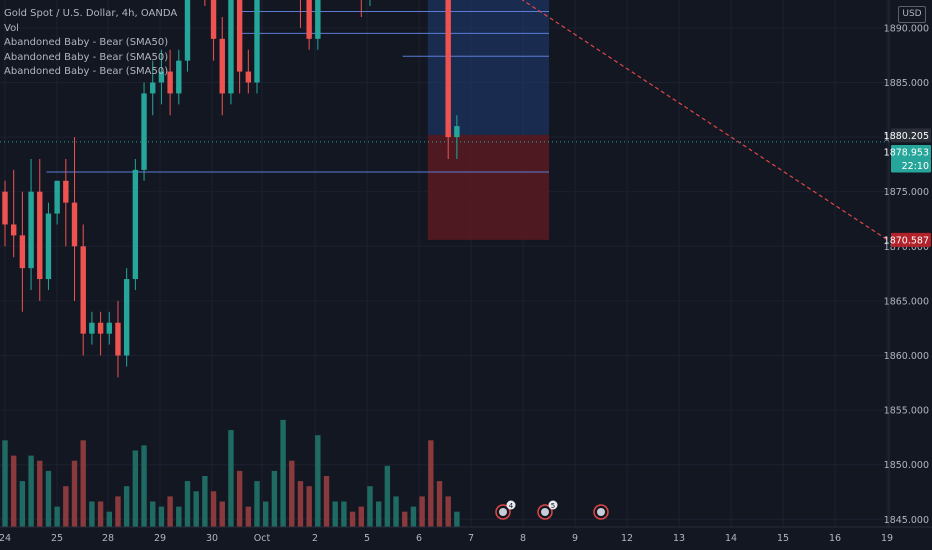 Image resolution: width=932 pixels, height=550 pixels. Describe the element at coordinates (212, 538) in the screenshot. I see `time-tick-label: 30` at that location.